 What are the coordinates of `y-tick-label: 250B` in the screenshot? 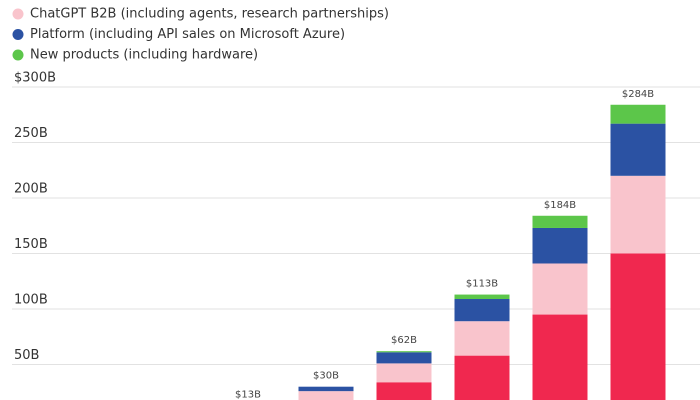 It's located at (31, 133).